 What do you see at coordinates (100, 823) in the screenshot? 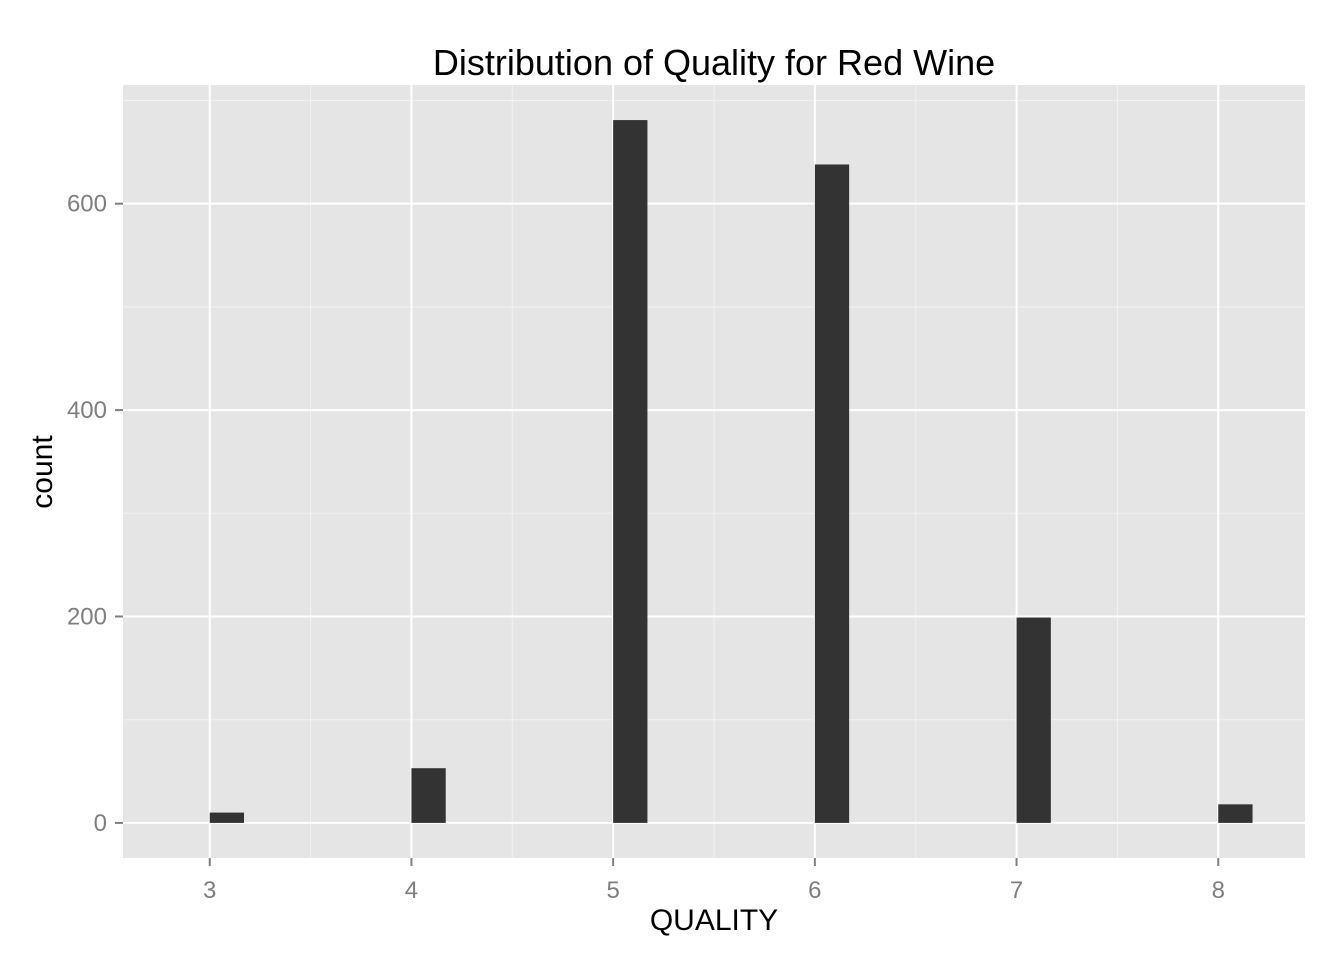
I see `y-tick-label: 0` at bounding box center [100, 823].